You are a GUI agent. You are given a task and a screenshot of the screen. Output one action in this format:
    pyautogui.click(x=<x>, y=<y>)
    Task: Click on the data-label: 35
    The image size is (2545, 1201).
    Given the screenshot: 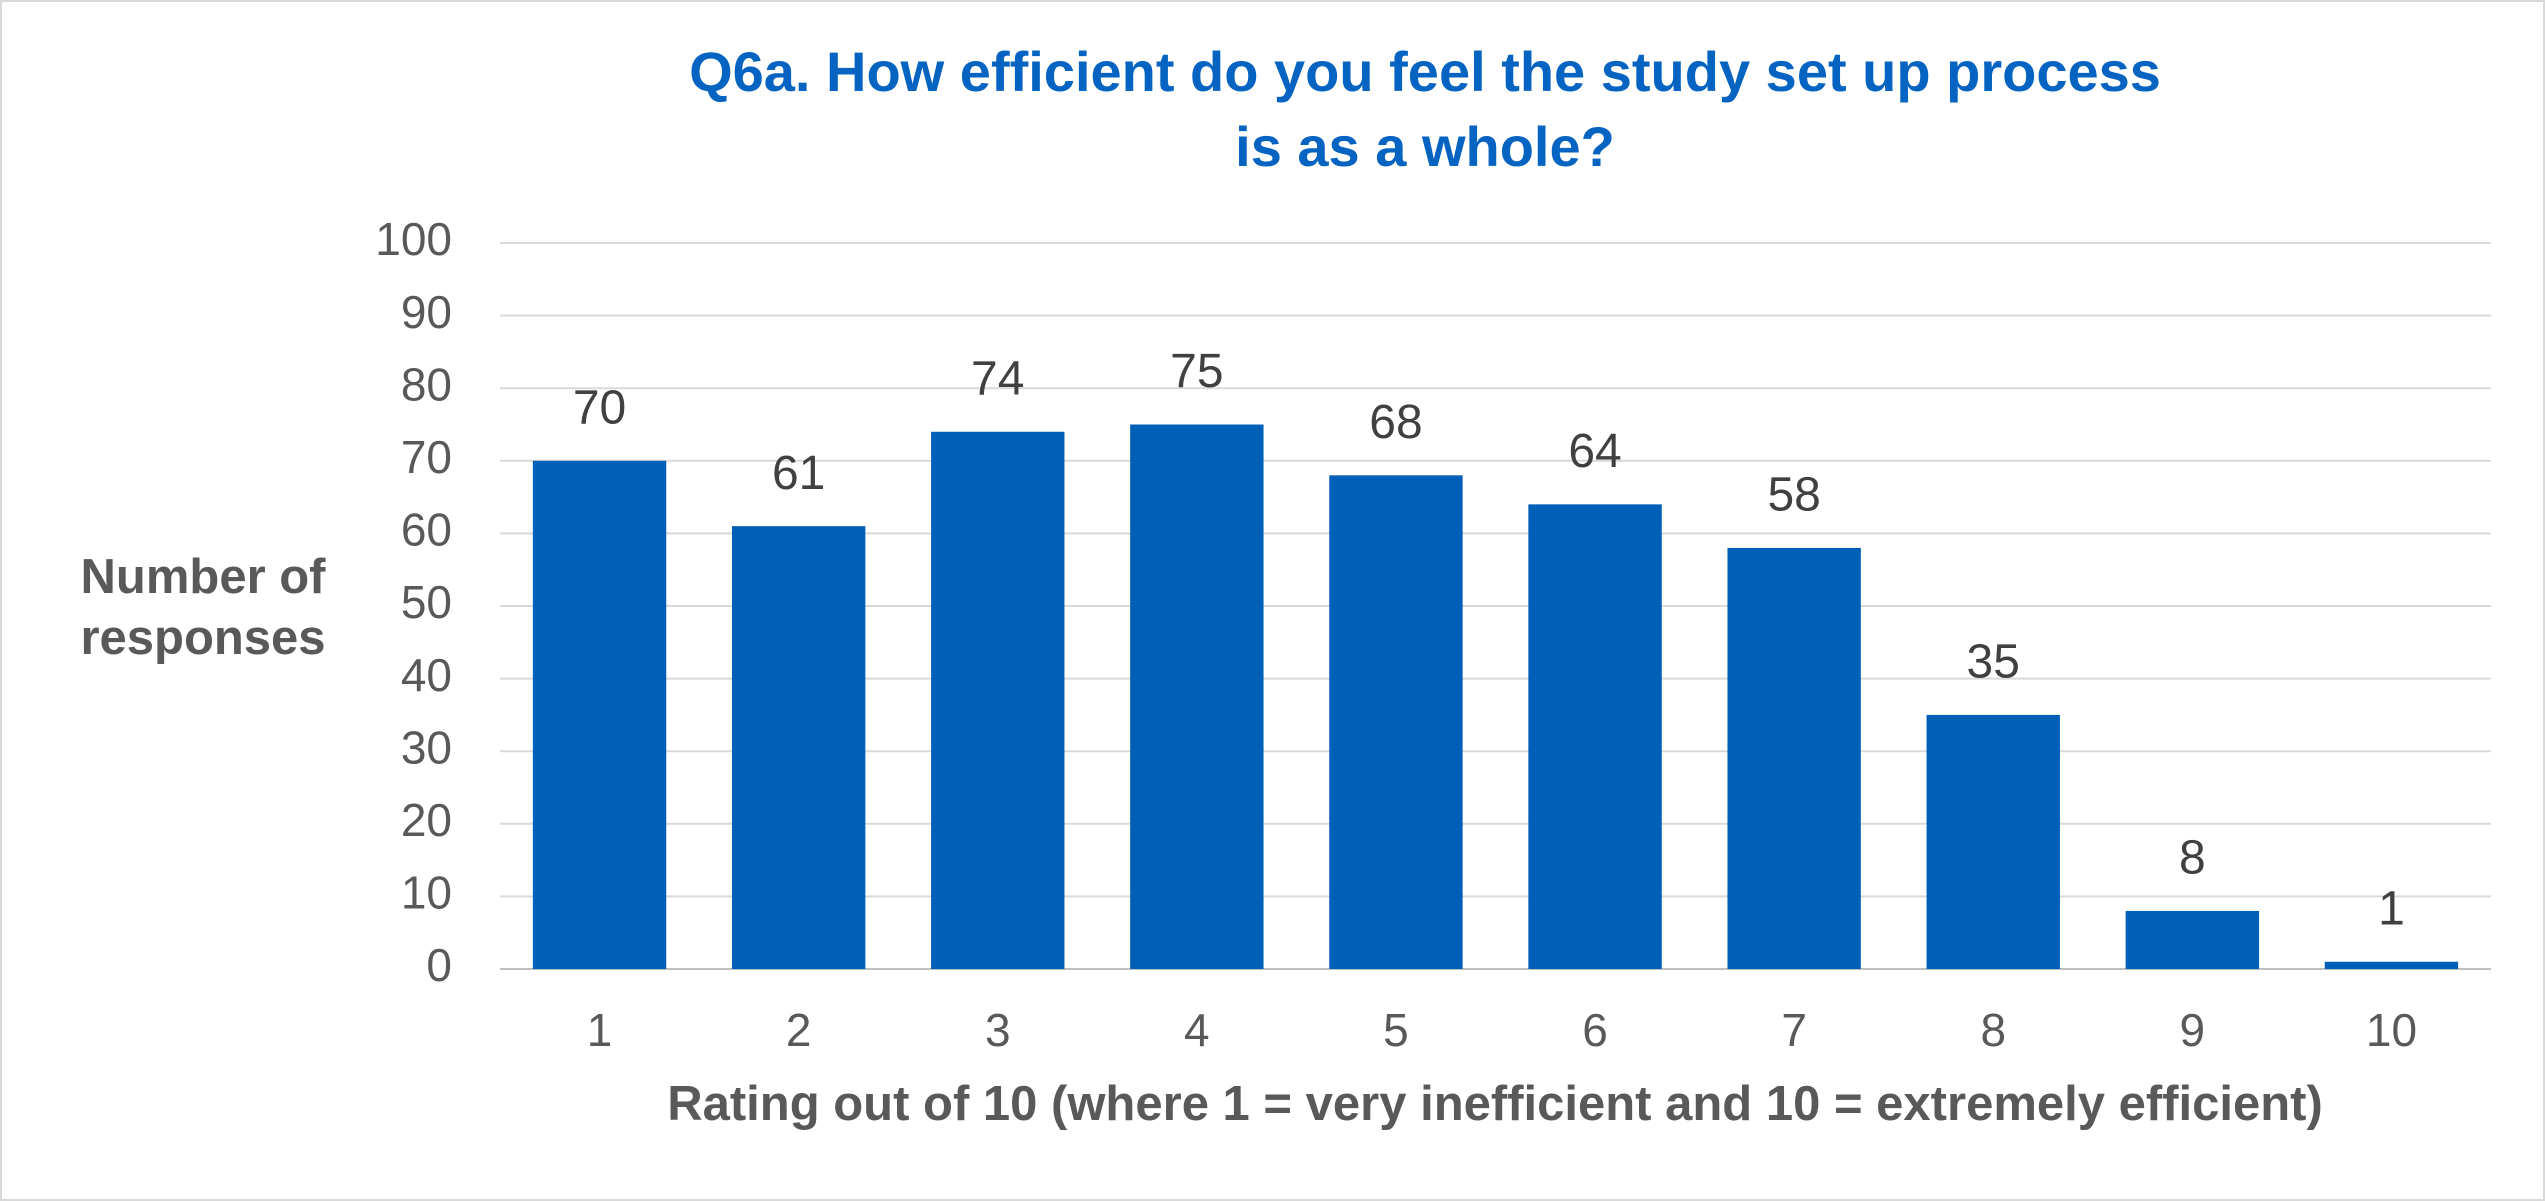 What is the action you would take?
    pyautogui.click(x=1993, y=662)
    